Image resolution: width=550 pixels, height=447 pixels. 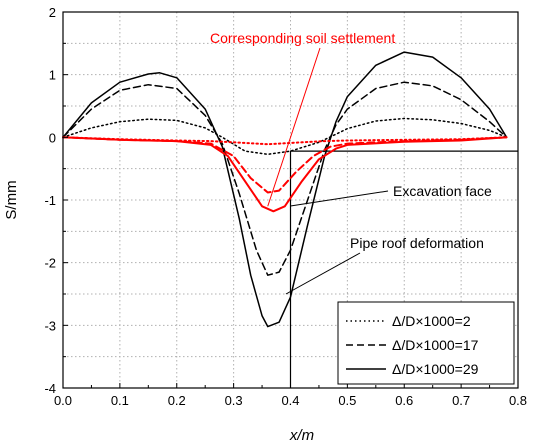 What do you see at coordinates (431, 321) in the screenshot?
I see `legend-label: Δ/D×1000=2` at bounding box center [431, 321].